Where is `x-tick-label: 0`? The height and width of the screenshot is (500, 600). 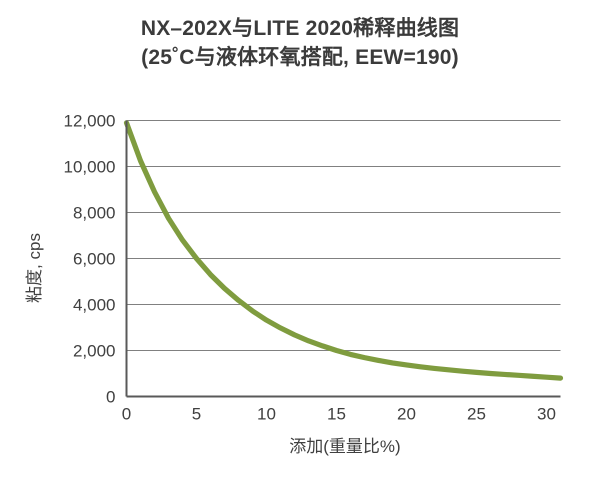
x-tick-label: 0 is located at coordinates (126, 414).